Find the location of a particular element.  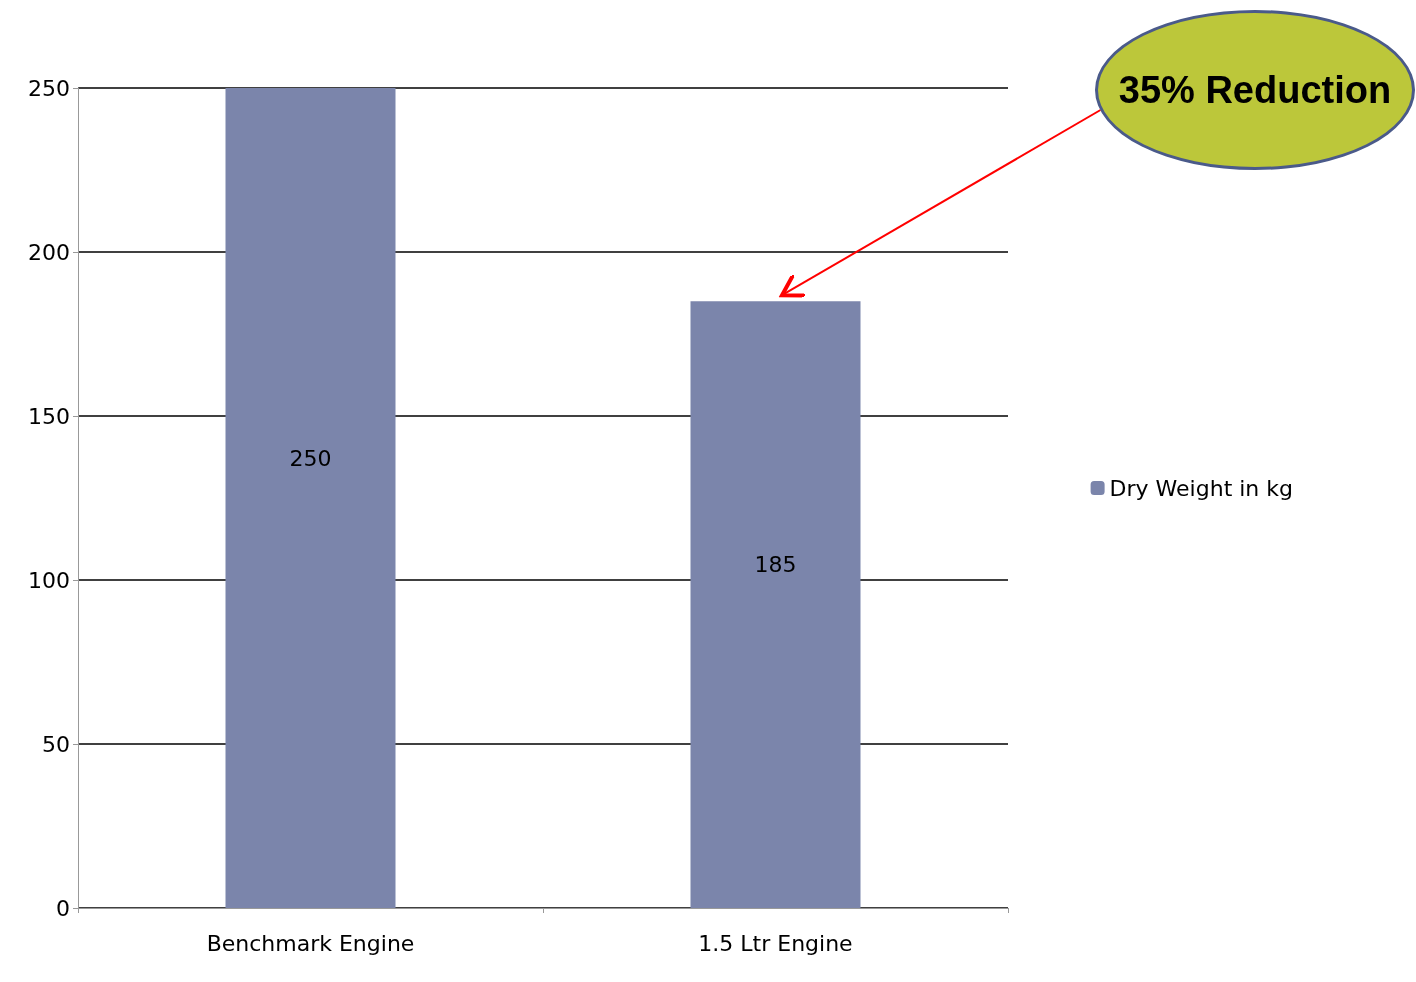

legend-label: Dry Weight in kg is located at coordinates (1201, 488).